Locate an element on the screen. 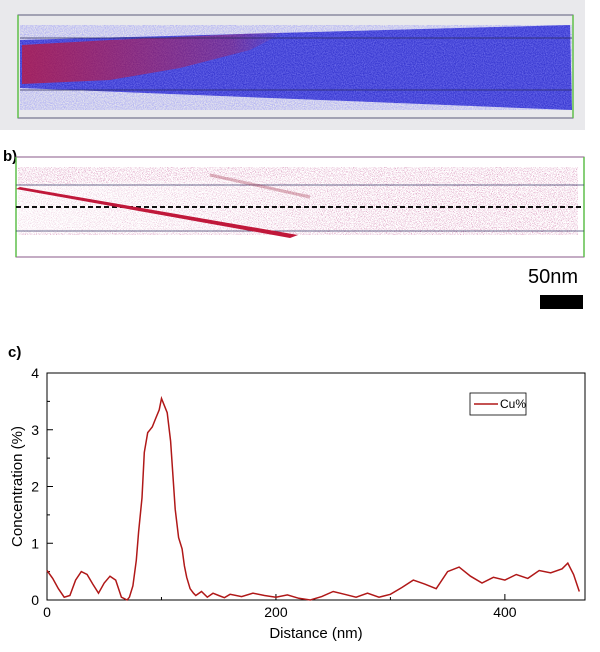 This screenshot has width=600, height=652. y-tick-label: 0 is located at coordinates (35, 600).